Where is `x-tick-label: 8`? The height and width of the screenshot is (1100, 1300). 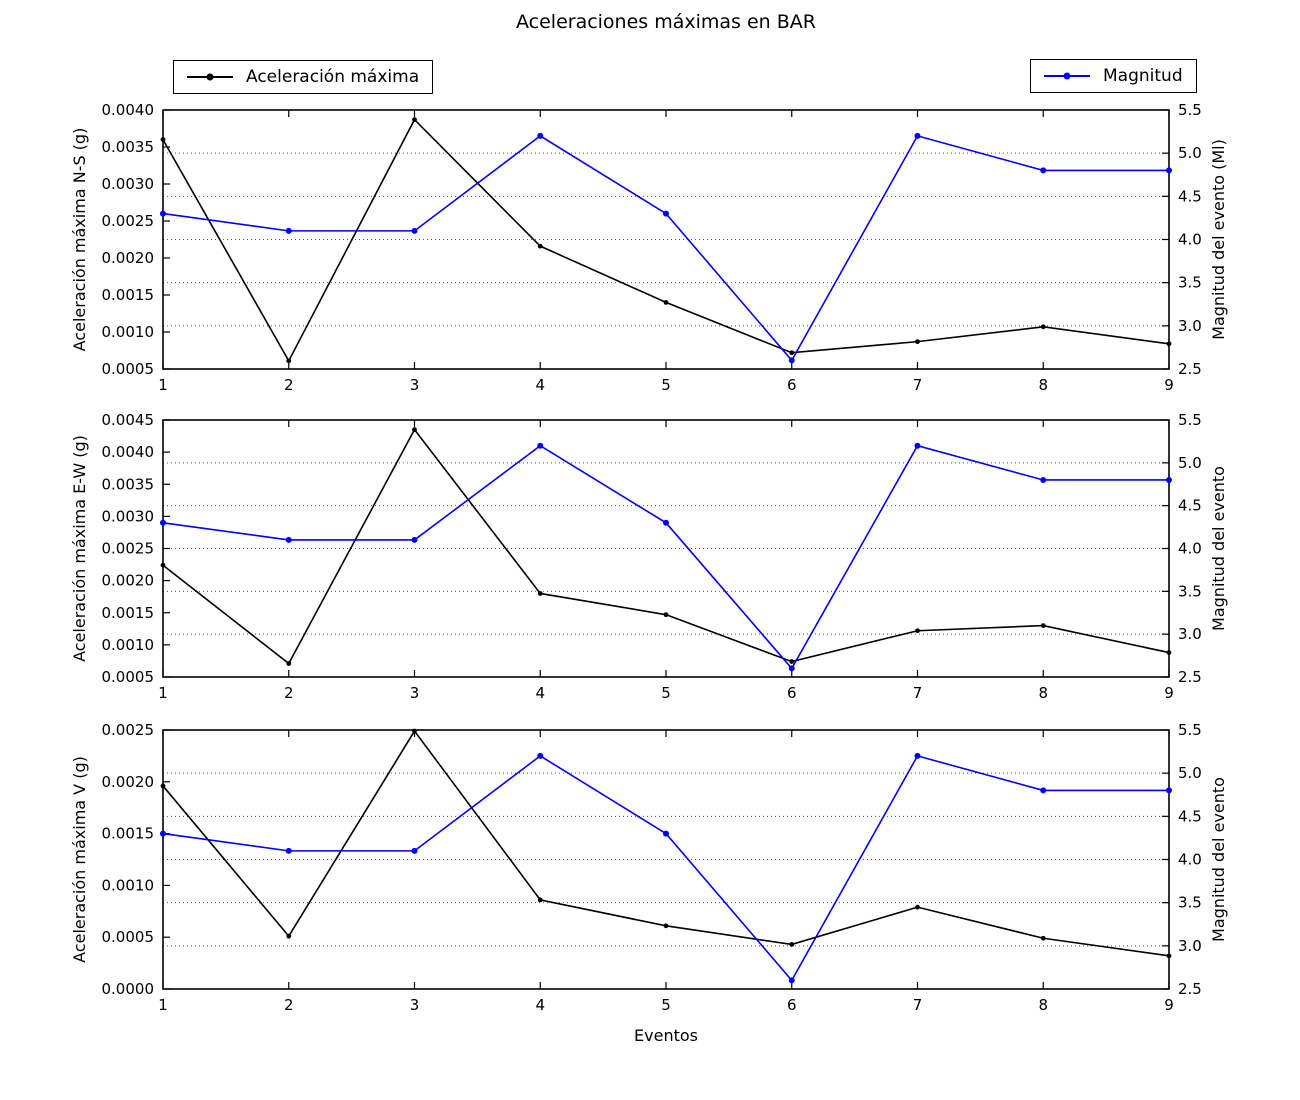
x-tick-label: 8 is located at coordinates (1043, 1005).